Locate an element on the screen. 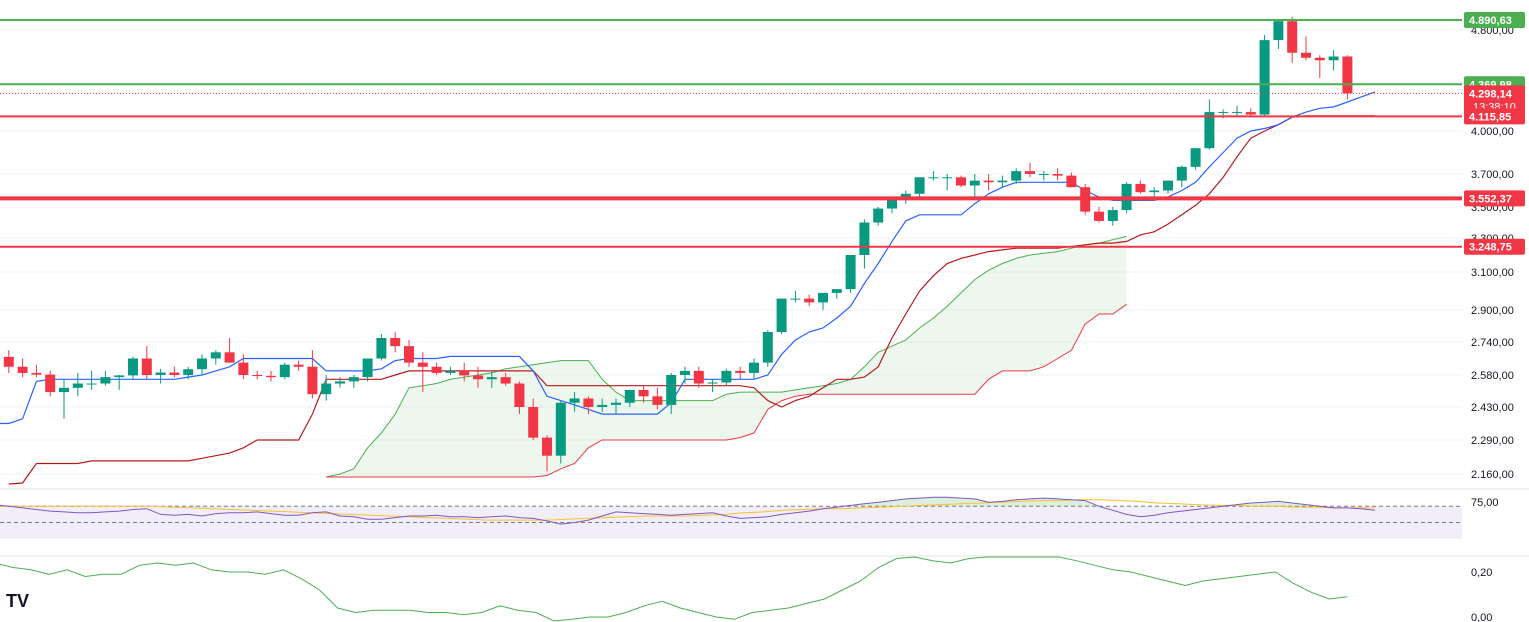  price-axis-tick: 2.900,00 is located at coordinates (1492, 311).